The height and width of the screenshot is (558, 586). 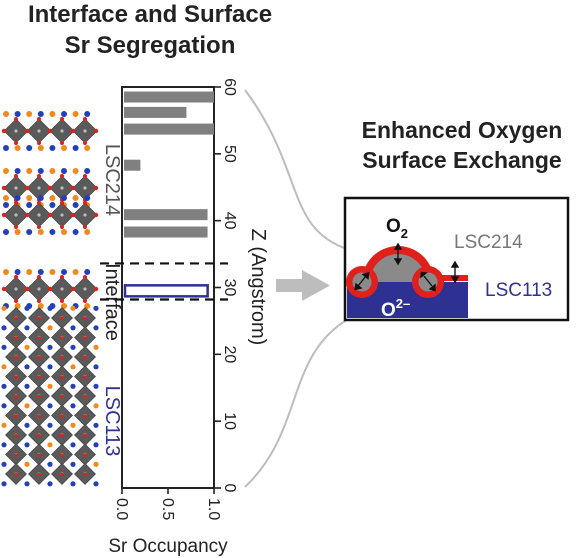 I want to click on chart-bars, so click(x=168, y=194).